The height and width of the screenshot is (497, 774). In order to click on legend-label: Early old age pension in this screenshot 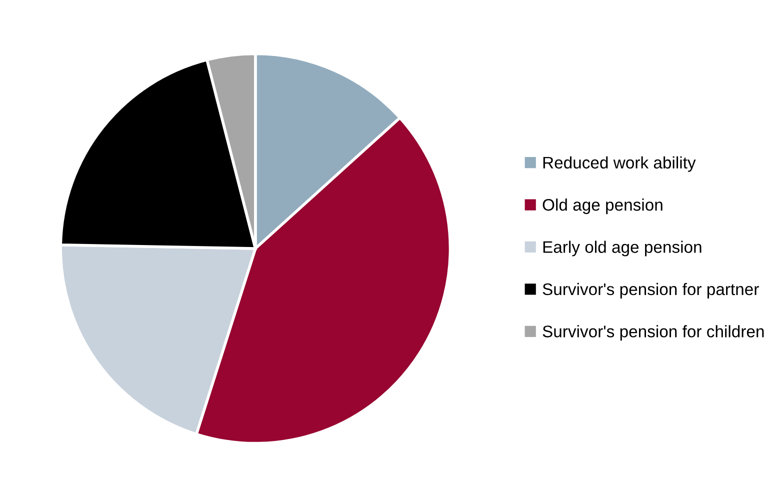, I will do `click(622, 248)`.